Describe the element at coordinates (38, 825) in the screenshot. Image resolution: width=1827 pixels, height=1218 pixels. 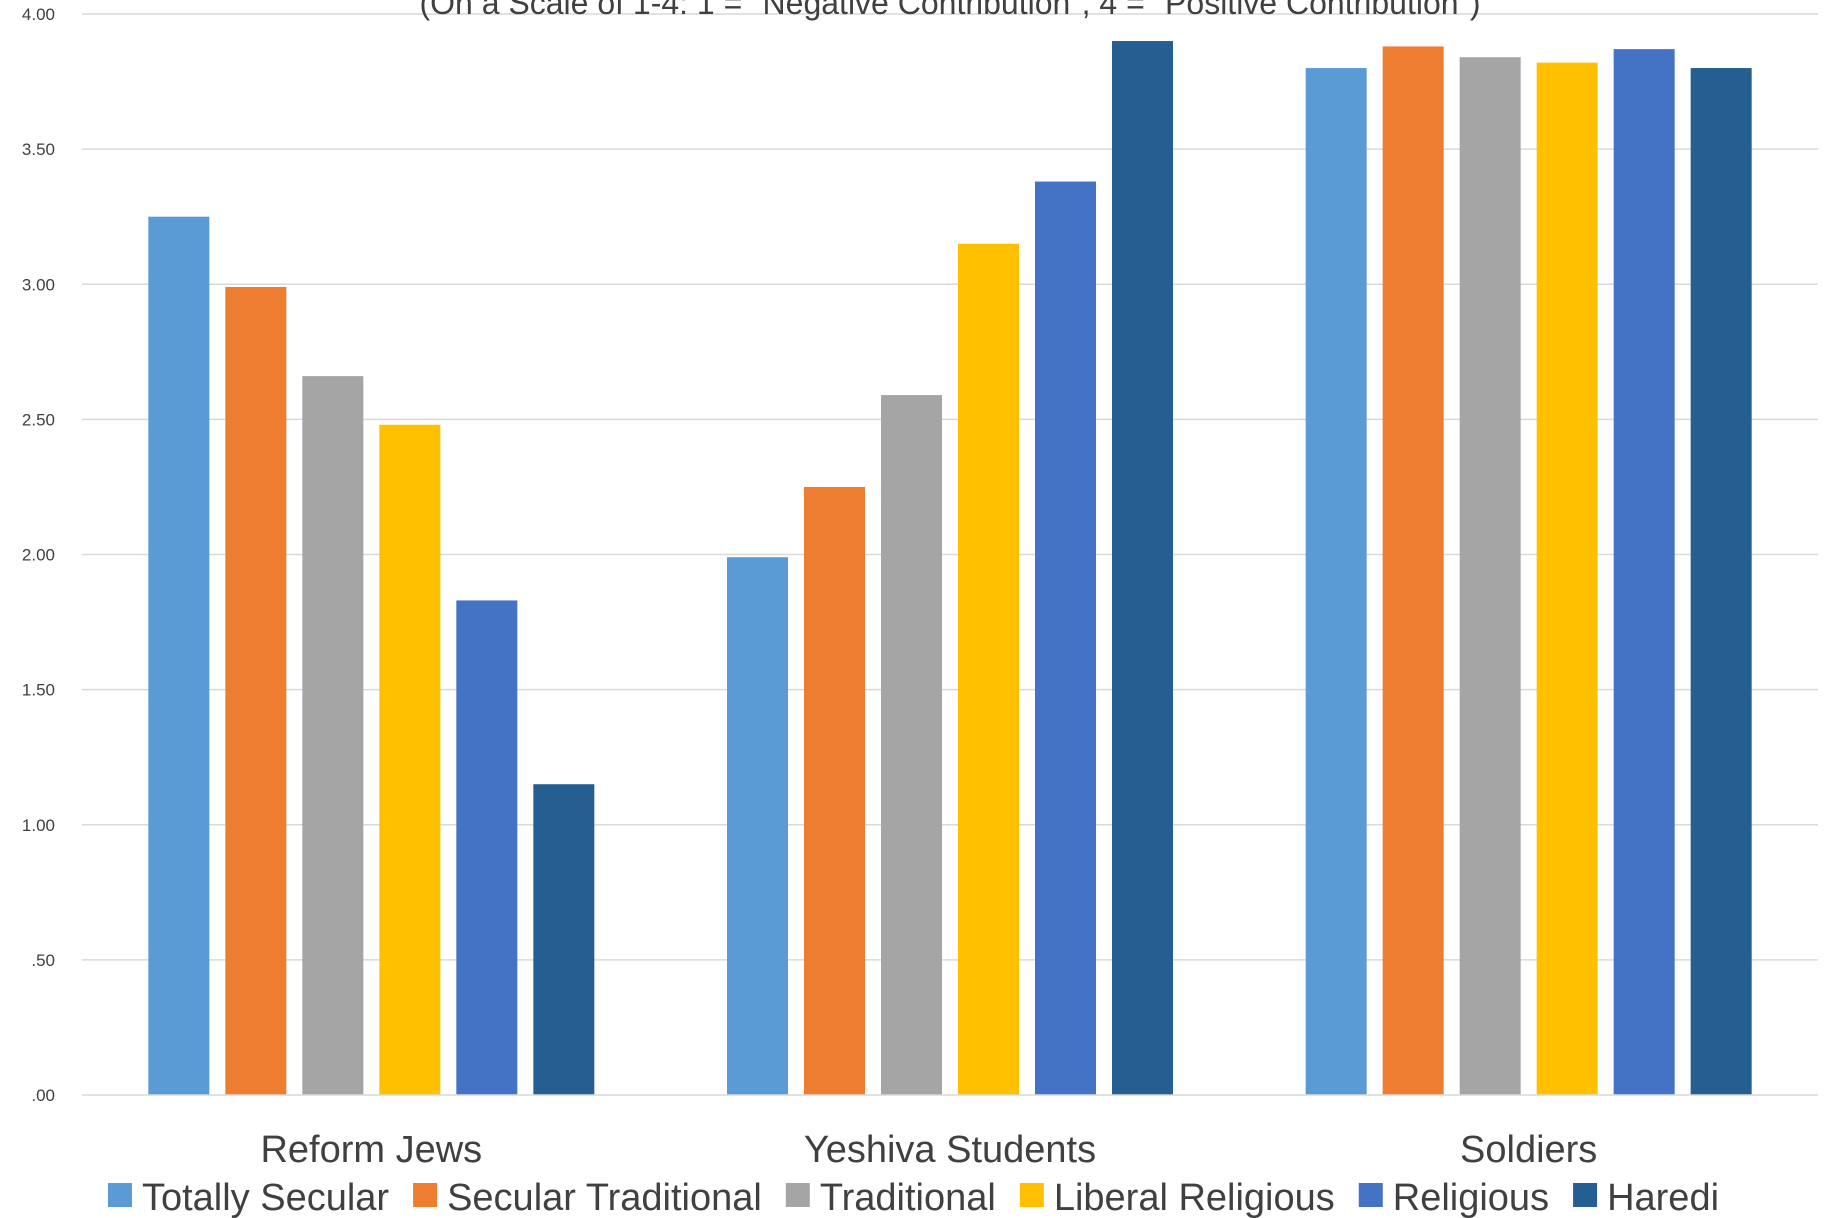
I see `y-tick-label: 1.00` at that location.